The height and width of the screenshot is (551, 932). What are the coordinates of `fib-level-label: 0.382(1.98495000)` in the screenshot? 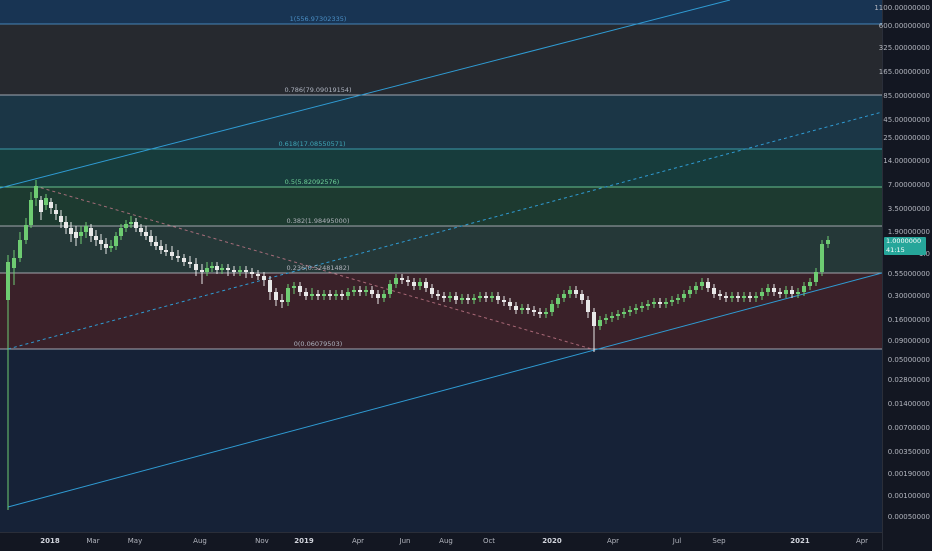 It's located at (318, 221).